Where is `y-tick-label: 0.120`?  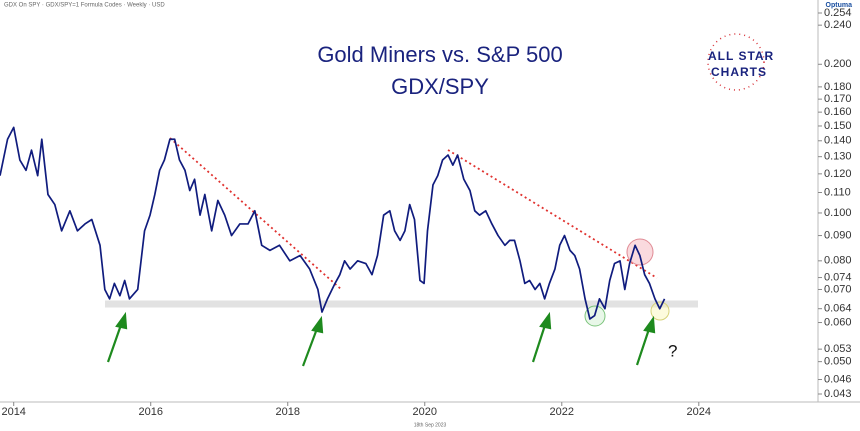 y-tick-label: 0.120 is located at coordinates (838, 174).